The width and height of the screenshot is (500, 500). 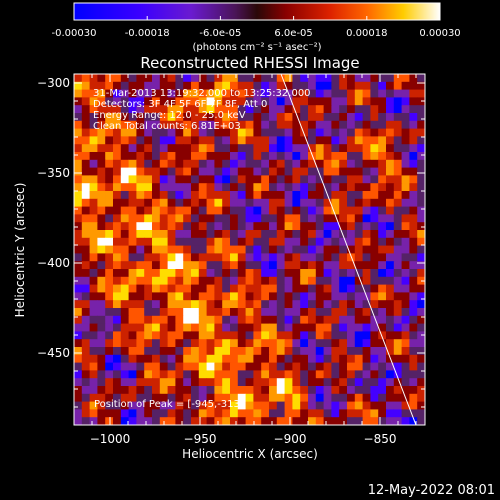 I want to click on colorbar-tick-label: 0.00018, so click(x=366, y=33).